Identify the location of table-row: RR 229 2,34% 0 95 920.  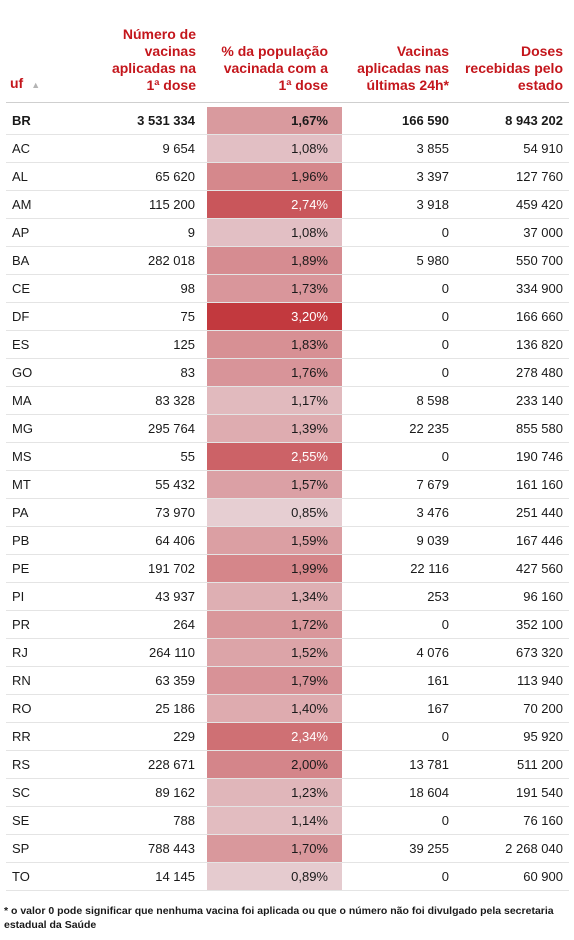
(287, 736).